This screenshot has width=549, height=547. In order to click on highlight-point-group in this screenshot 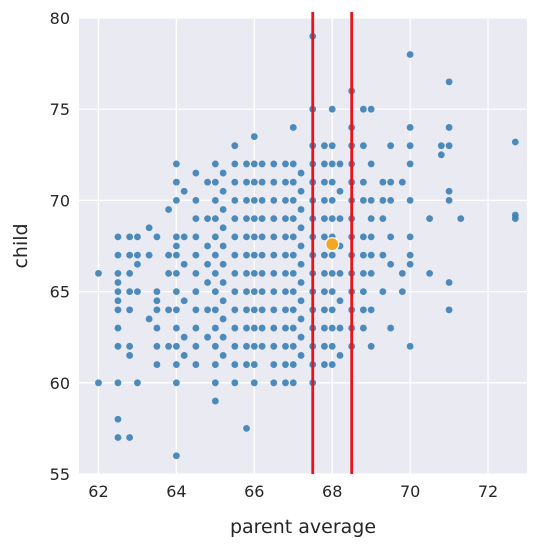, I will do `click(332, 244)`.